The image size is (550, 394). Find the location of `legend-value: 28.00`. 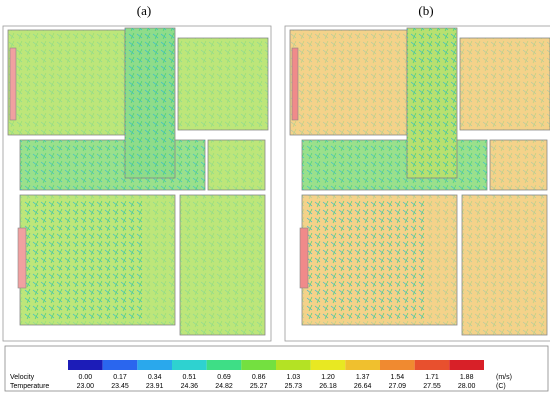

legend-value: 28.00 is located at coordinates (467, 386).